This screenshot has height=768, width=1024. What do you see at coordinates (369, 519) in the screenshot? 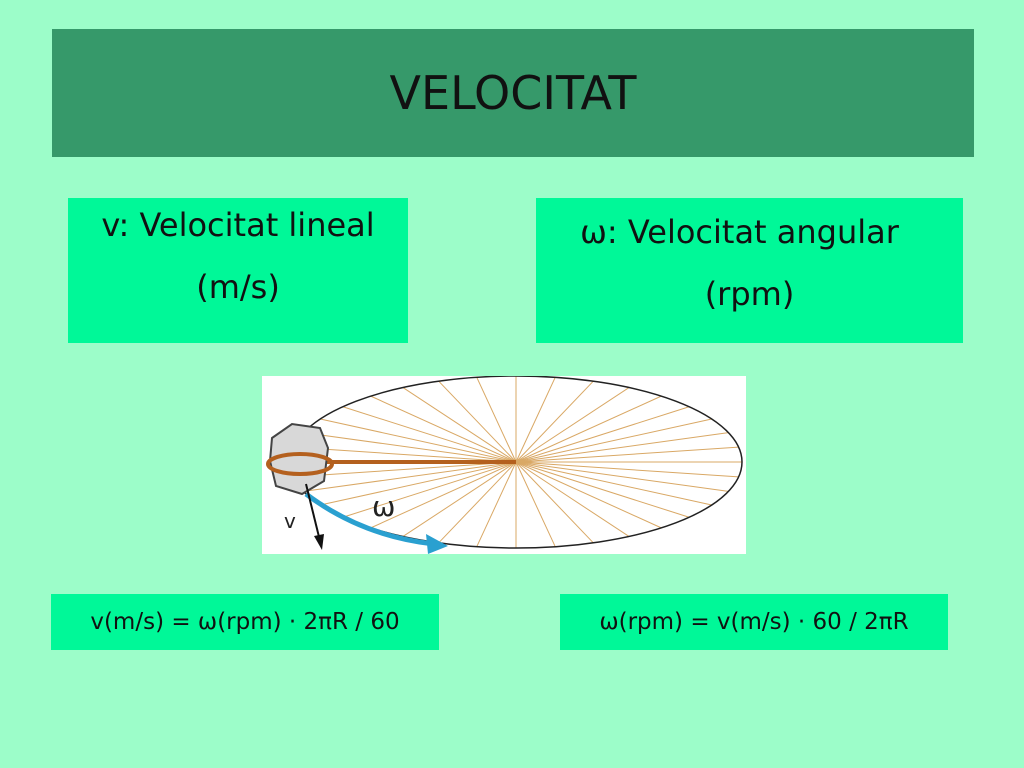
I see `angular-arrow` at bounding box center [369, 519].